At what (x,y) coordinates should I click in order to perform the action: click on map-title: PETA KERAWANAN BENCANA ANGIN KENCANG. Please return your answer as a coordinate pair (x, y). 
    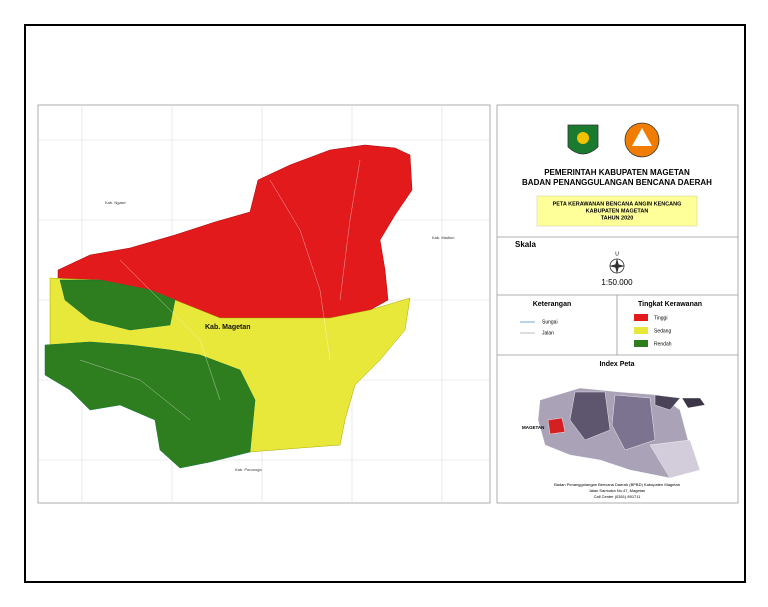
    Looking at the image, I should click on (617, 204).